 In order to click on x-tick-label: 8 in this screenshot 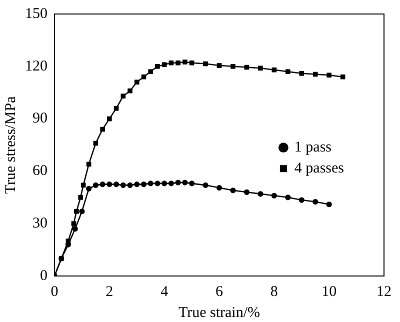, I will do `click(274, 292)`.